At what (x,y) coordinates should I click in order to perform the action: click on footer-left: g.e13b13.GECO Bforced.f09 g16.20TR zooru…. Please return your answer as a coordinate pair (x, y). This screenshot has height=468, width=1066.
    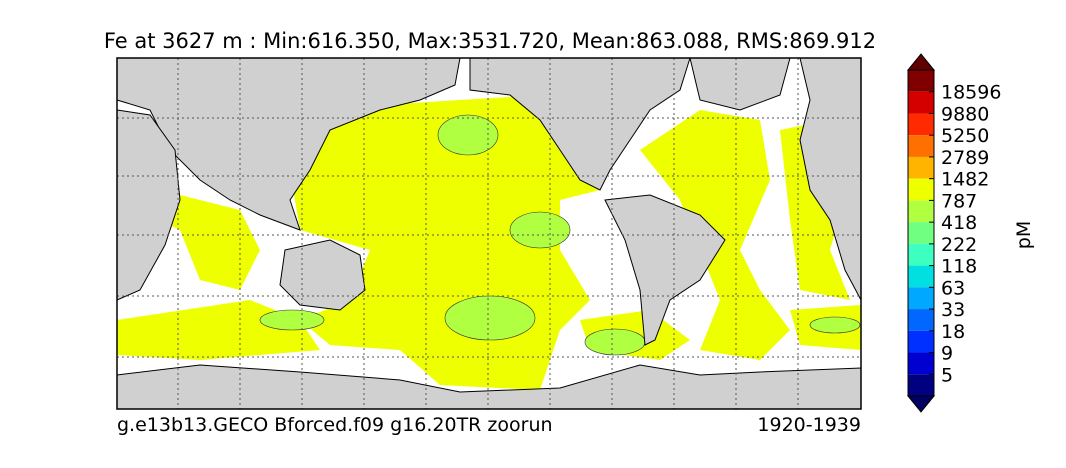
    Looking at the image, I should click on (335, 425).